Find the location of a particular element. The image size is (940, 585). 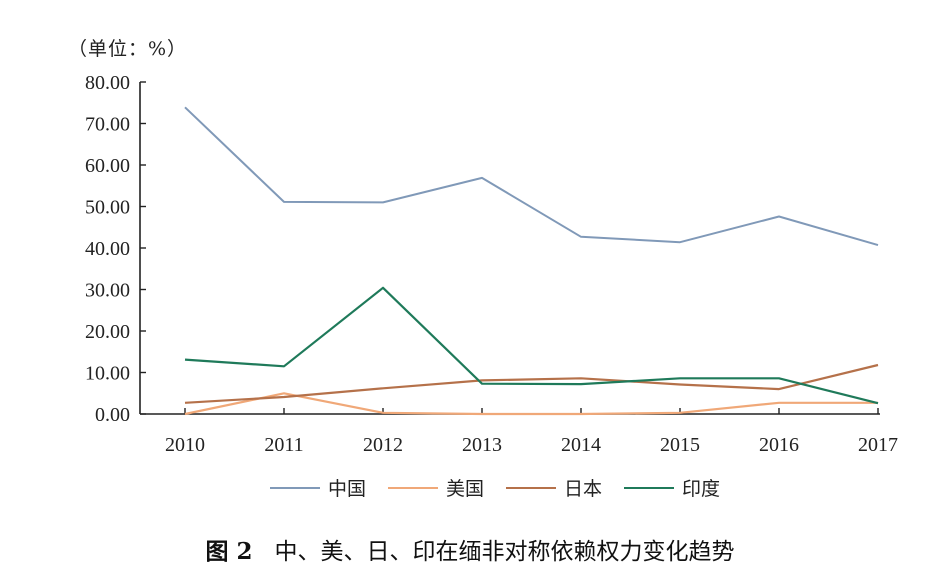

x-tick-label: 2012 is located at coordinates (383, 445).